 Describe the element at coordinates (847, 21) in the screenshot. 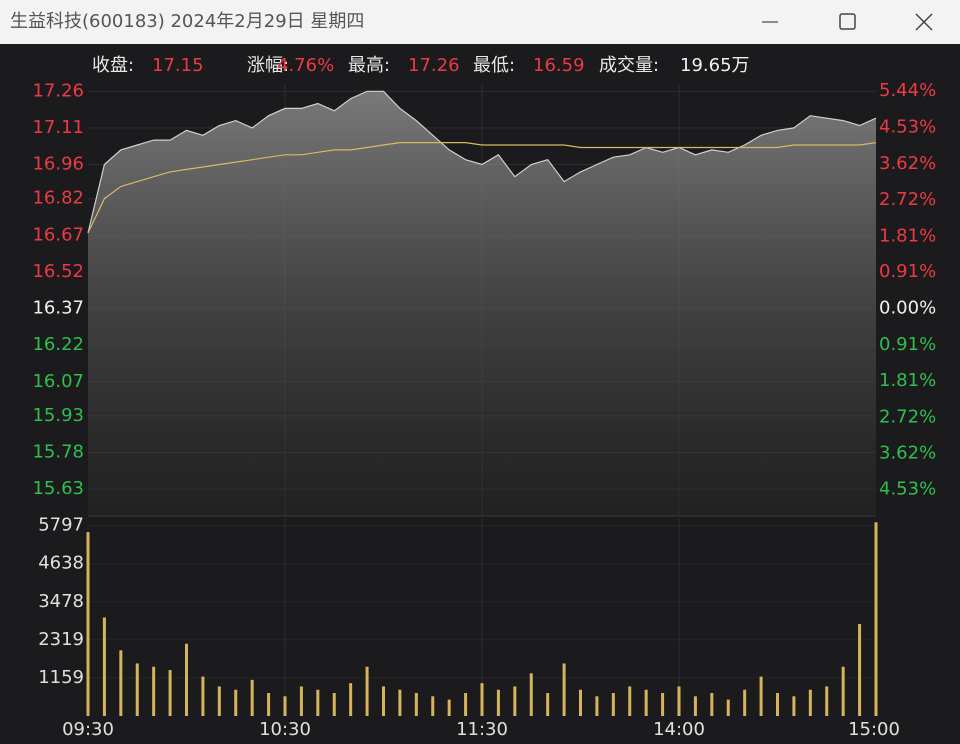

I see `maximize-button` at that location.